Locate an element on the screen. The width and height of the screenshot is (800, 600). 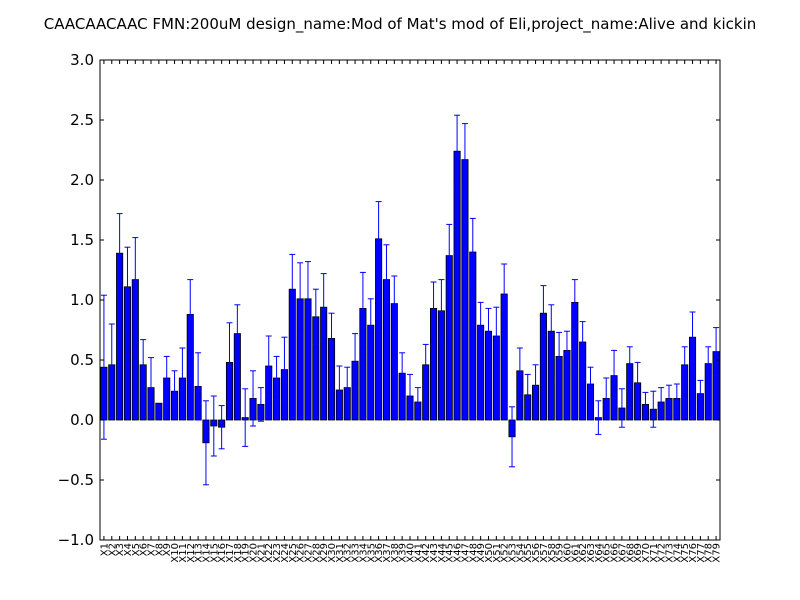
x-tick-label: X47 is located at coordinates (465, 553).